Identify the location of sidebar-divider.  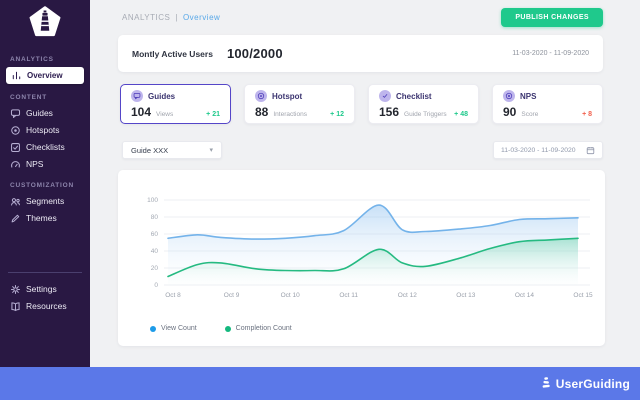
(45, 272).